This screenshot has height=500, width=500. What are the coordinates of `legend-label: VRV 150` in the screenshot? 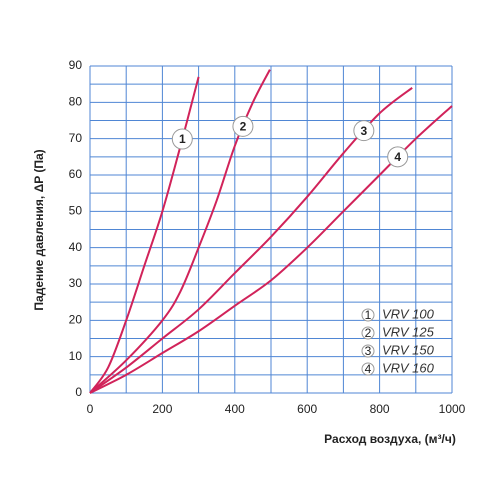 It's located at (408, 349).